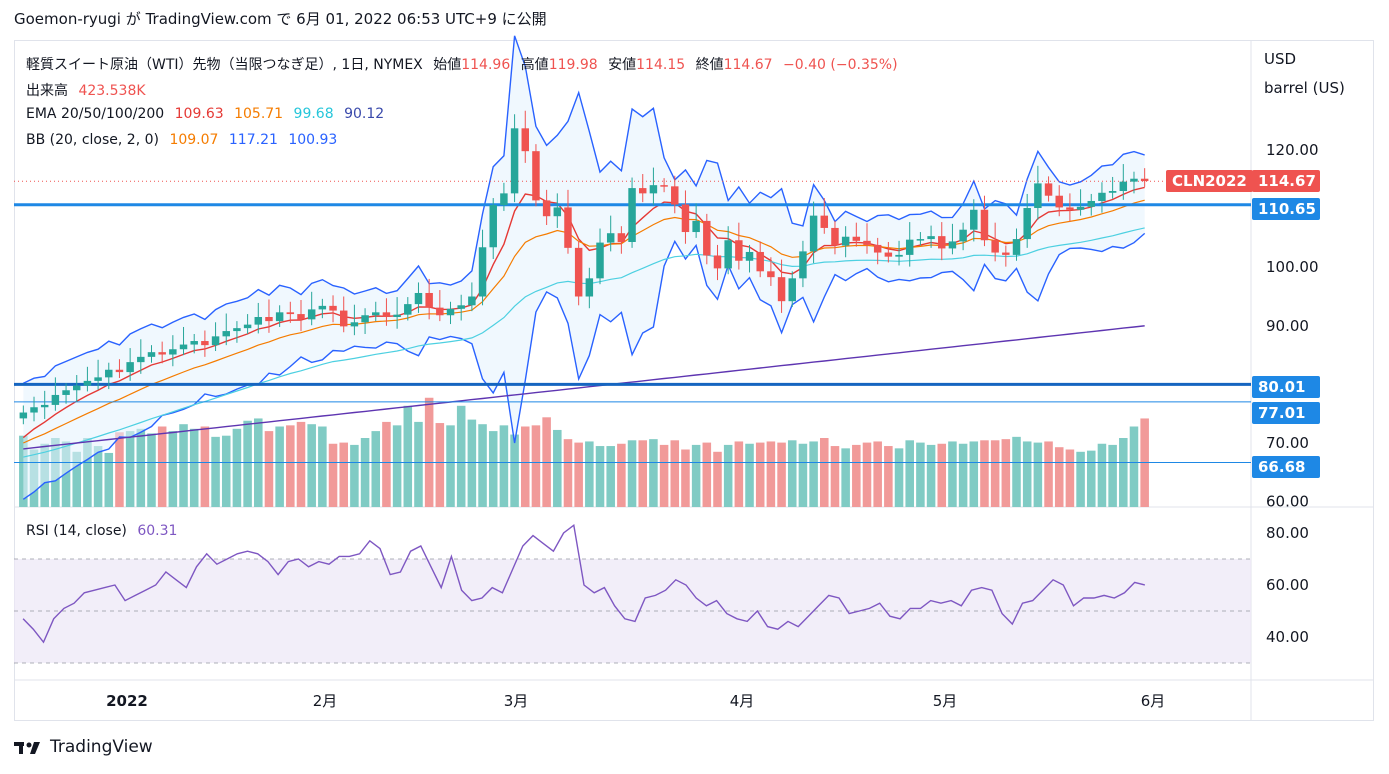 The image size is (1389, 774). Describe the element at coordinates (224, 65) in the screenshot. I see `symbol-title: 軽質スイート原油（WTI）先物（当限つなぎ足）, 1日, NYMEX` at that location.